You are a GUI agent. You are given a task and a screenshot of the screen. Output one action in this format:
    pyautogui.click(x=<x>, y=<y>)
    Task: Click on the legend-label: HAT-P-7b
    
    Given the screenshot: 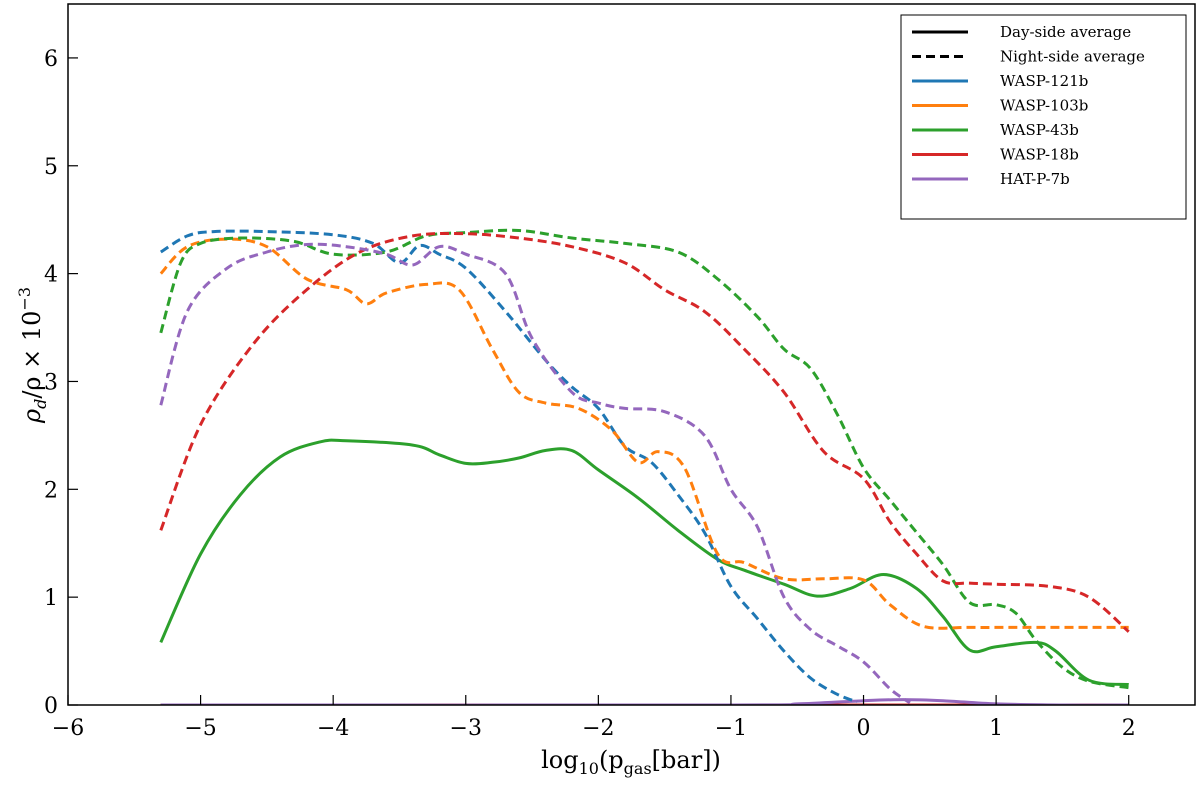 What is the action you would take?
    pyautogui.click(x=1035, y=179)
    